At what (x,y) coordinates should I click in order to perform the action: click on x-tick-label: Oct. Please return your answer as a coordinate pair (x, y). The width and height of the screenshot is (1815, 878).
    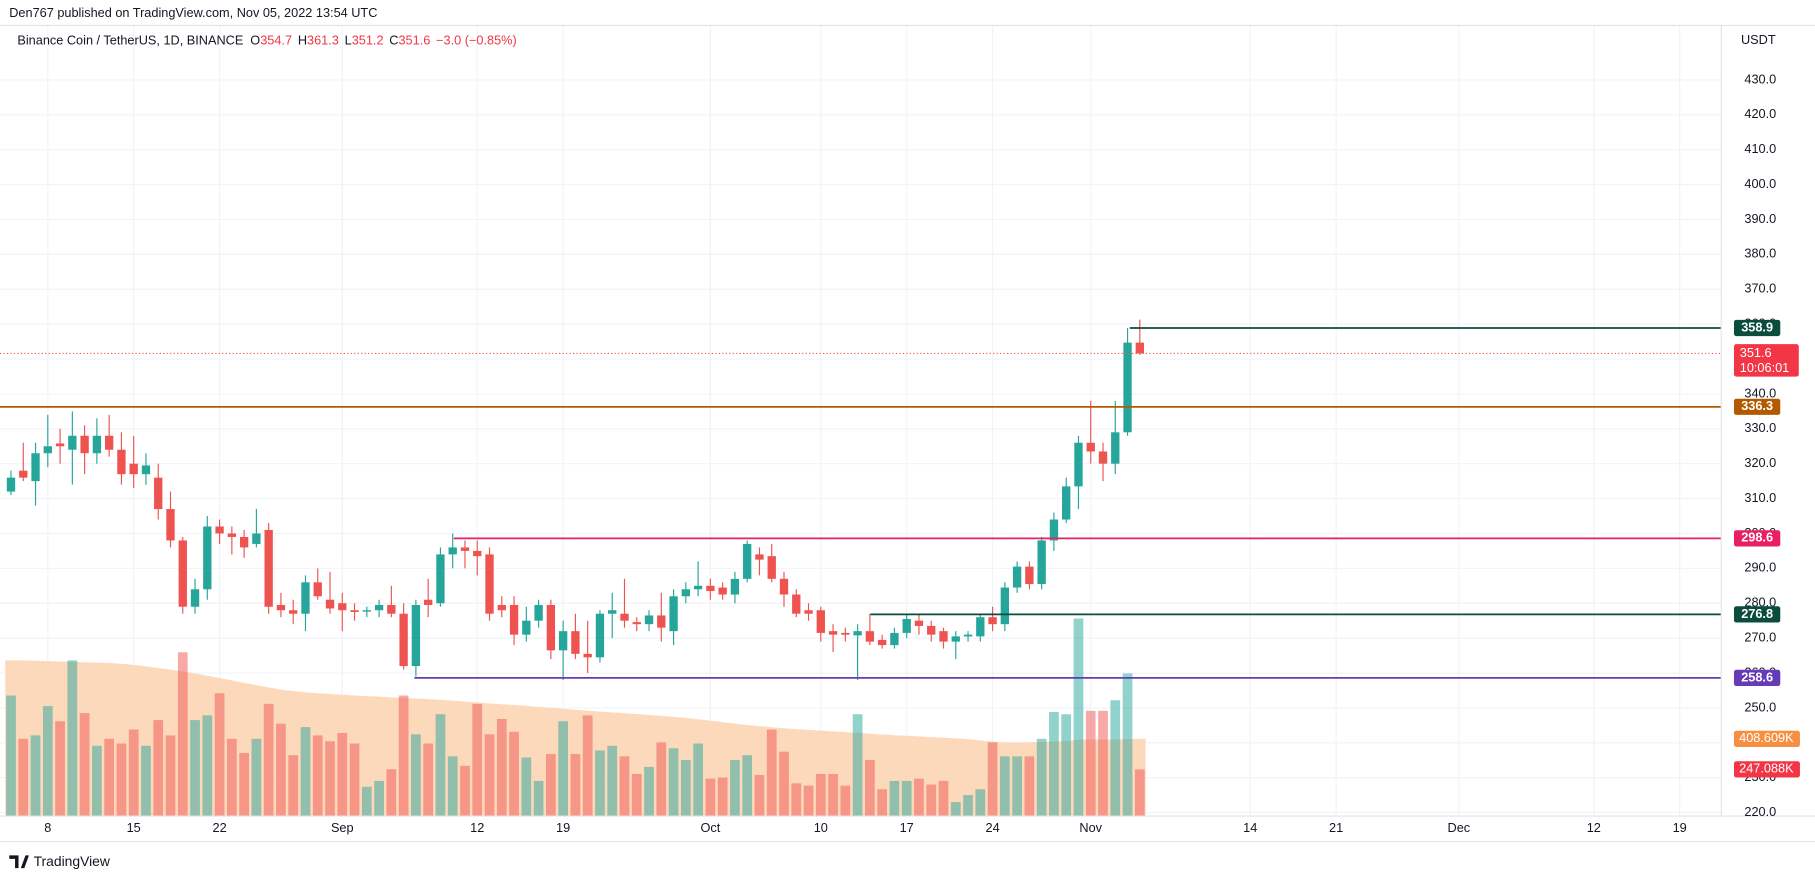
    Looking at the image, I should click on (710, 827).